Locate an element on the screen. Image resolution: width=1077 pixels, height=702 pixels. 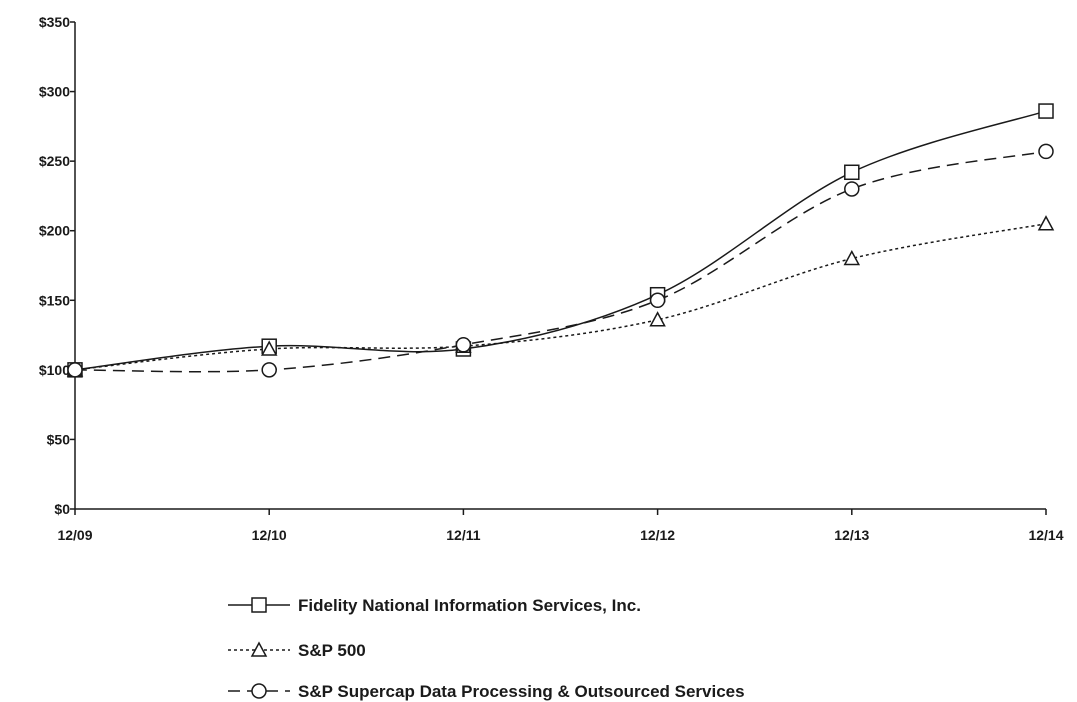
x-tick-label: 12/11 is located at coordinates (463, 535).